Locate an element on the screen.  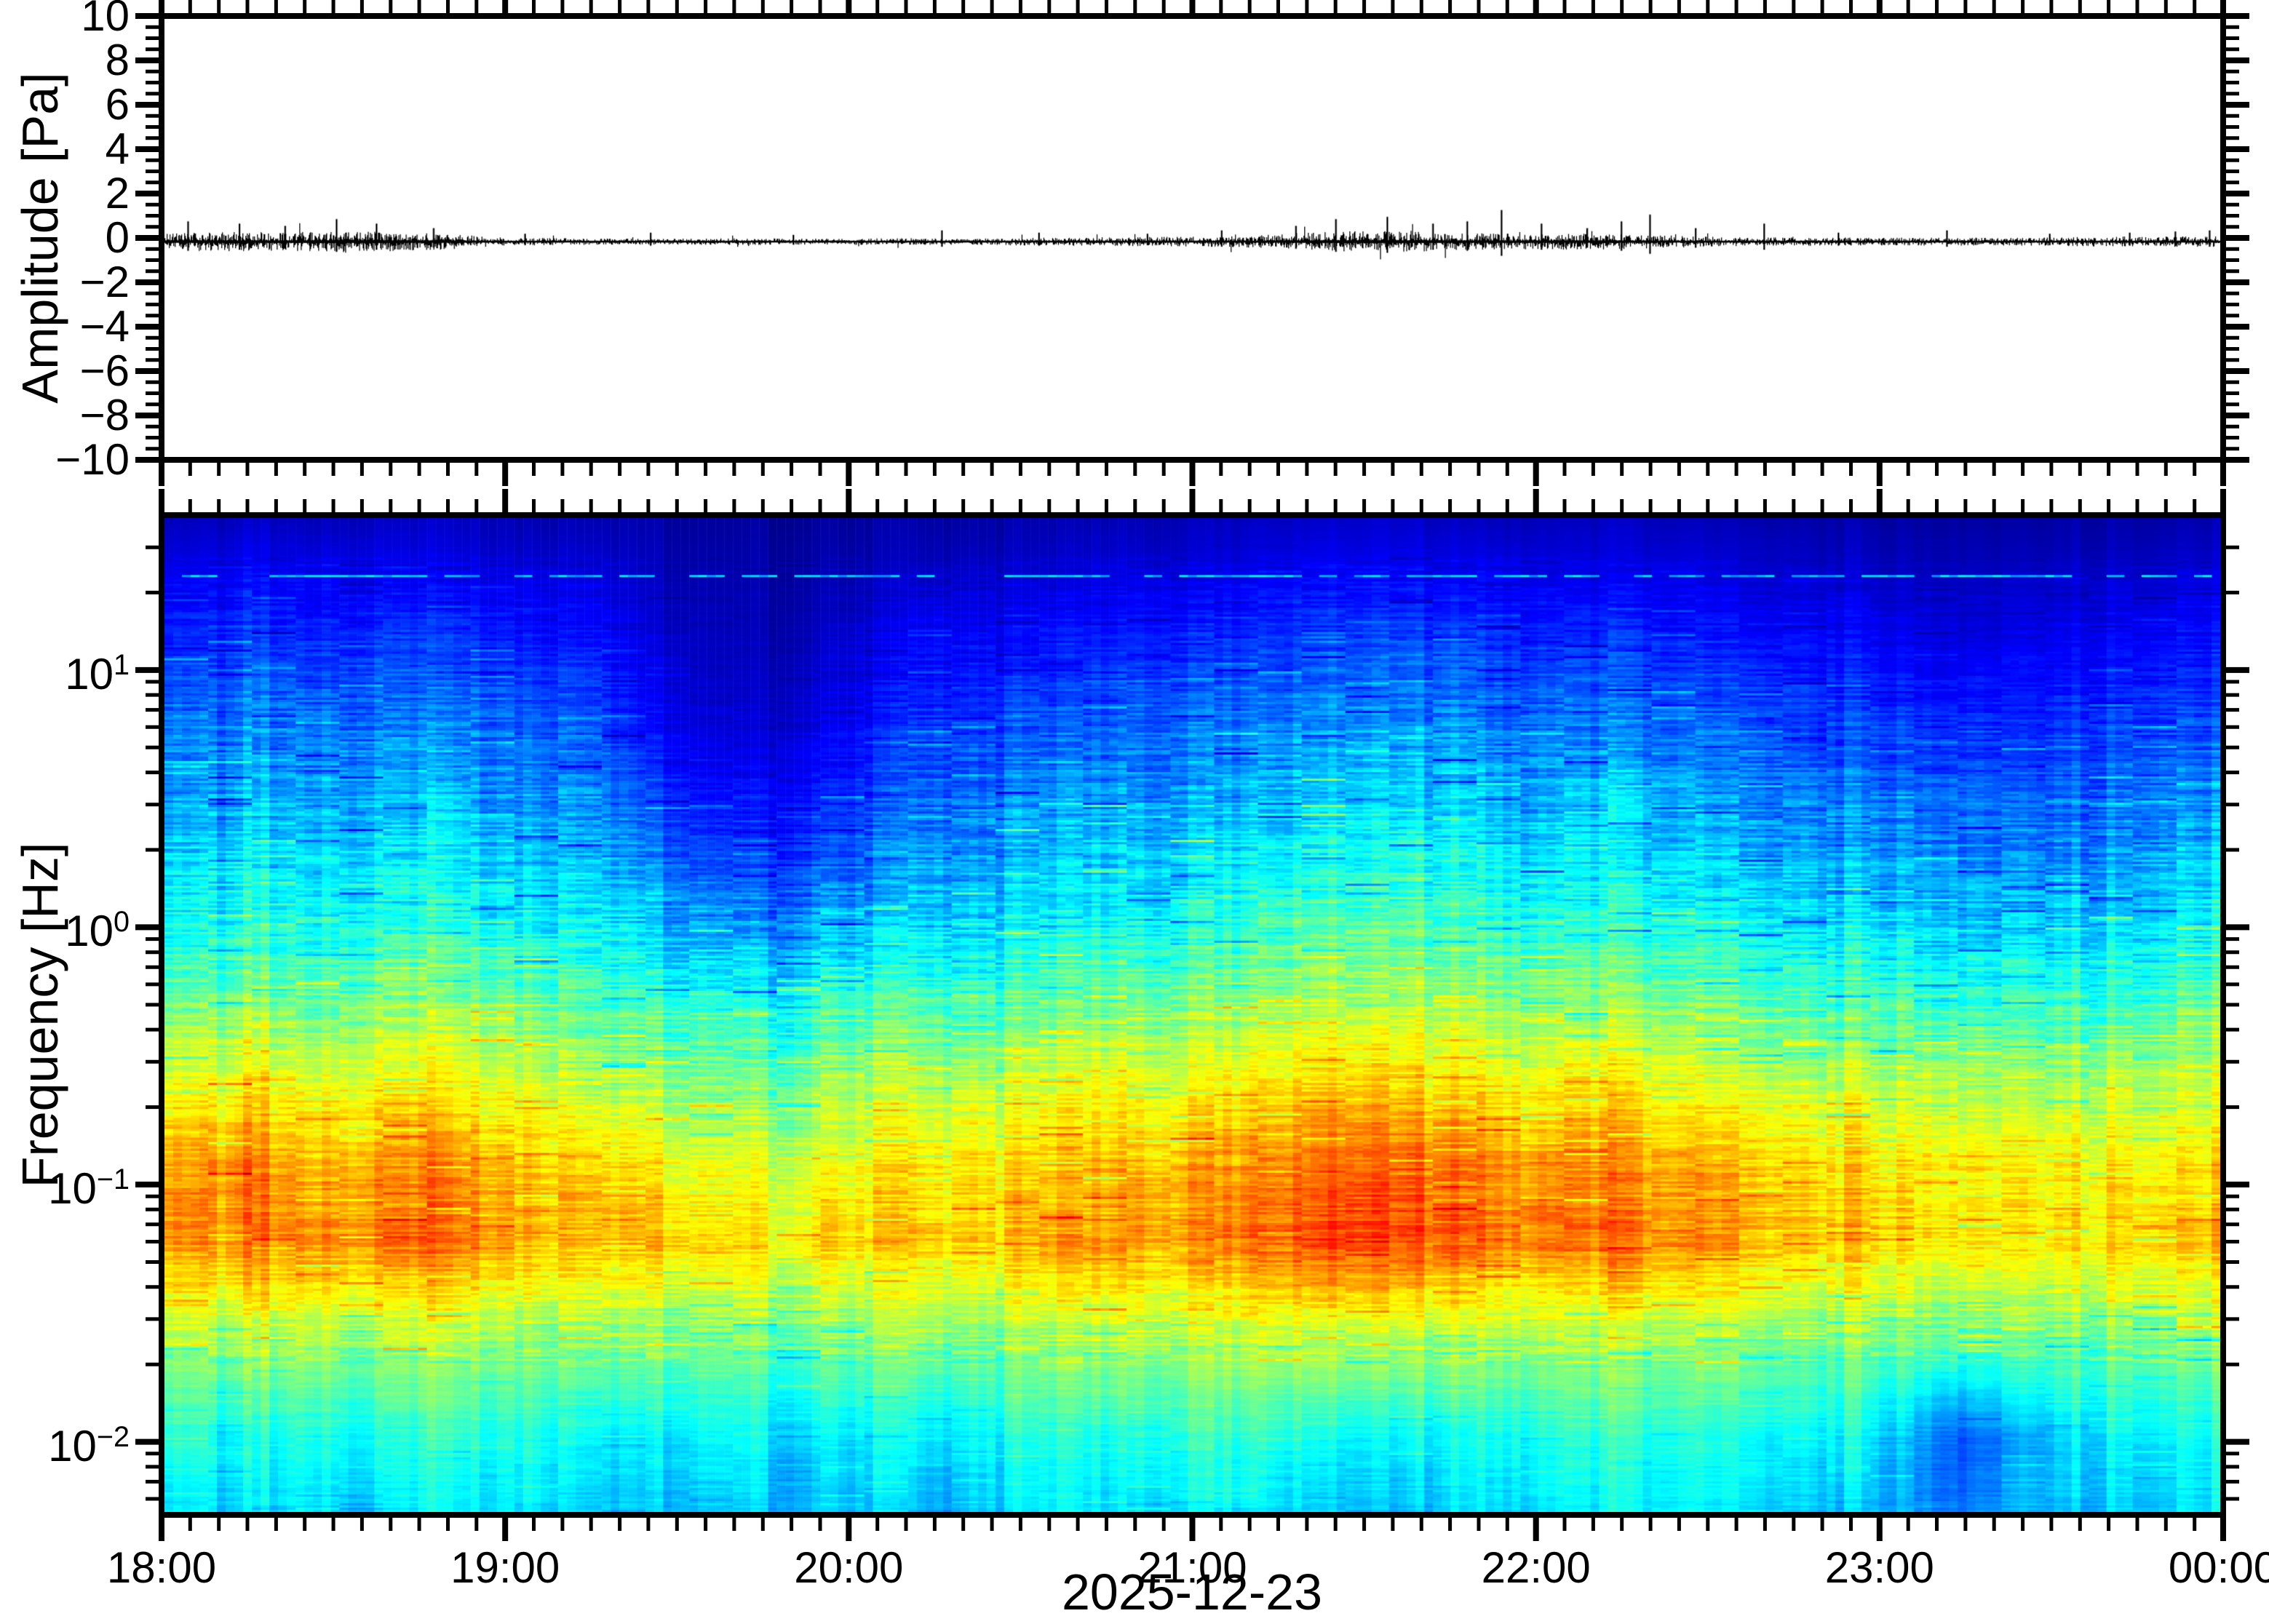
time-tick-label: 23:00 is located at coordinates (1879, 1567).